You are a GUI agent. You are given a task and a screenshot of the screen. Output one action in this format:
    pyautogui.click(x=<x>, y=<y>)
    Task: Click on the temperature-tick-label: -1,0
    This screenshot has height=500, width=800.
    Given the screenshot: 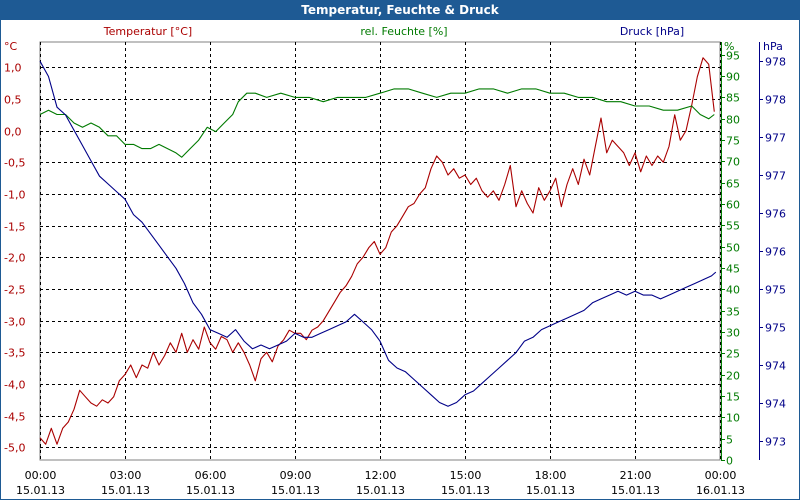 What is the action you would take?
    pyautogui.click(x=14, y=195)
    